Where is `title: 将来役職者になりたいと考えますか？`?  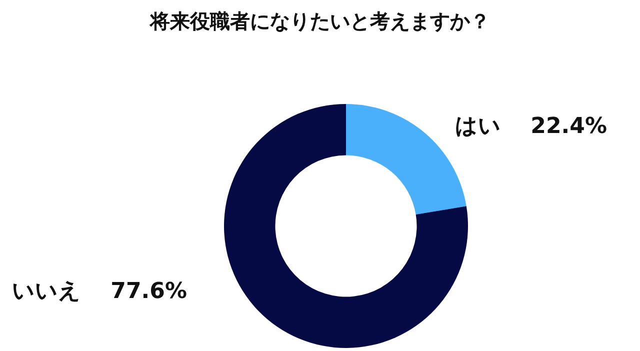
title: 将来役職者になりたいと考えますか？ is located at coordinates (320, 21).